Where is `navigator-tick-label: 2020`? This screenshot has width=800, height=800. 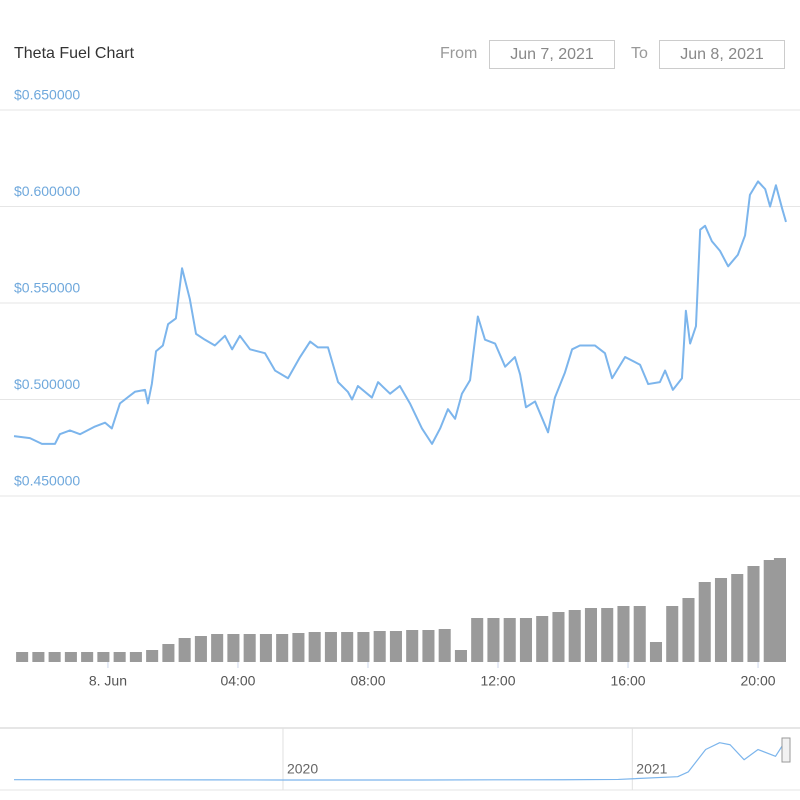 navigator-tick-label: 2020 is located at coordinates (302, 769).